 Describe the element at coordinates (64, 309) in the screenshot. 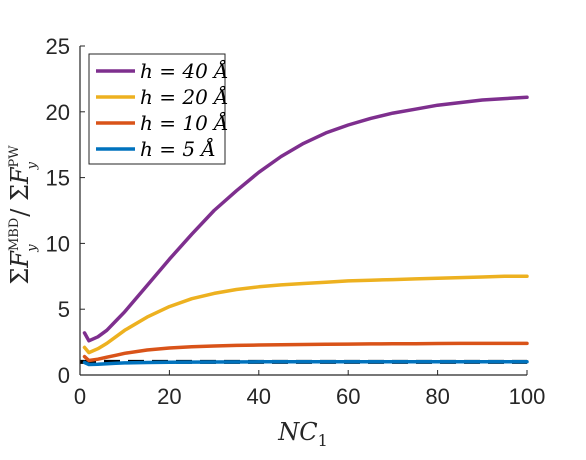

I see `y-tick-label: 5` at that location.